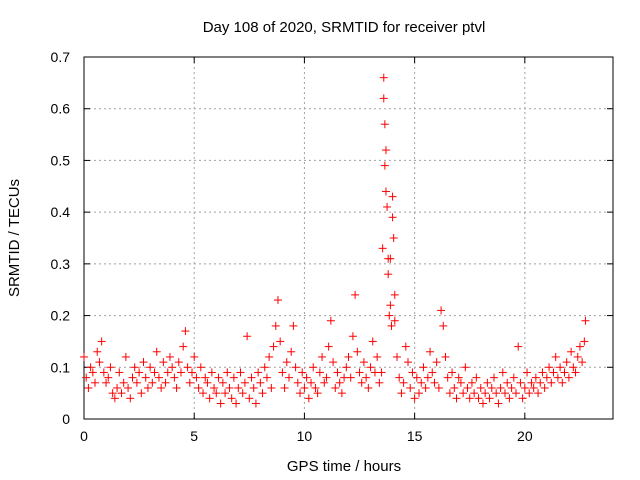 The height and width of the screenshot is (480, 640). I want to click on x-axis-label: GPS time / hours, so click(344, 466).